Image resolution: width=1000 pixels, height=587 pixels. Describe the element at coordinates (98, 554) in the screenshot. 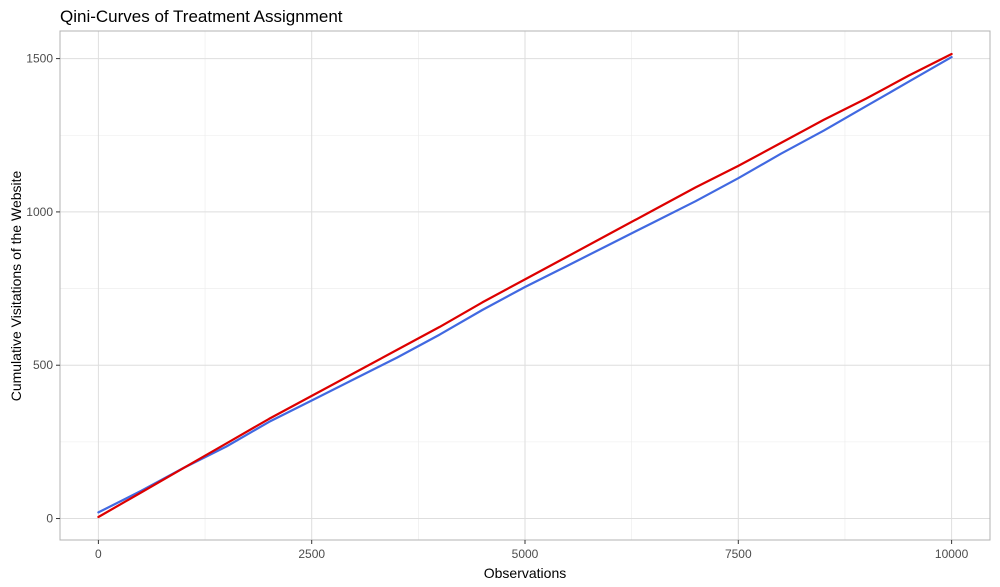

I see `x-tick-label: 0` at that location.